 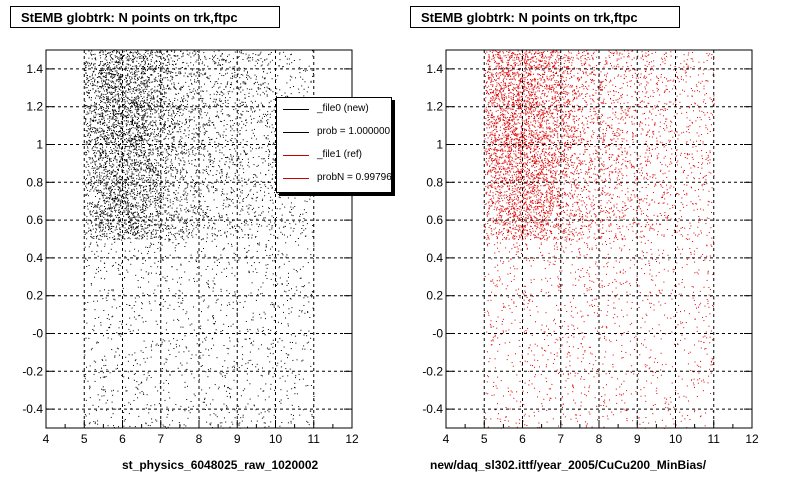 I want to click on legend-line-probn, so click(x=296, y=178).